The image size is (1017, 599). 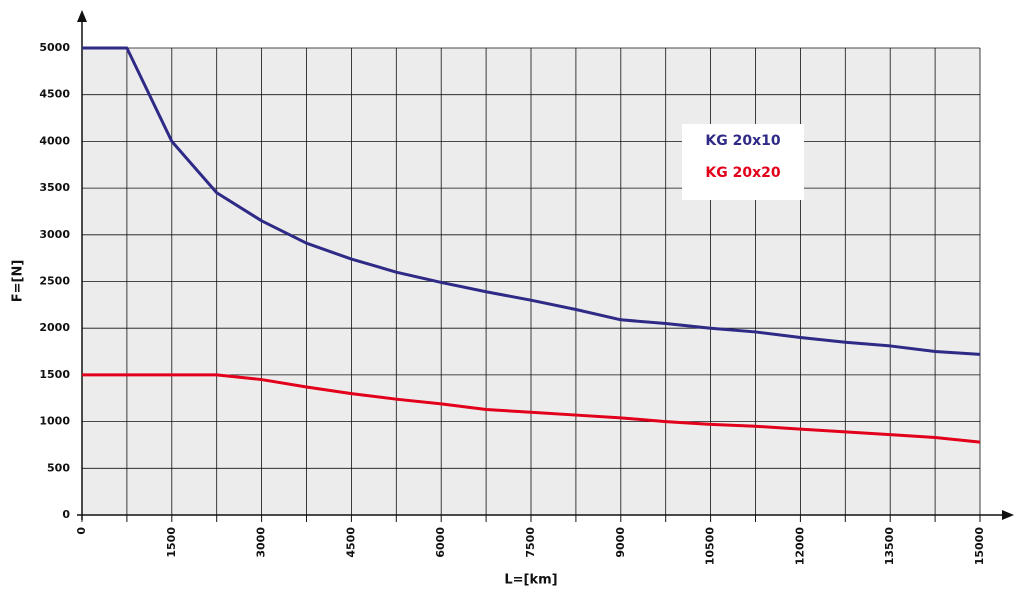 What do you see at coordinates (742, 141) in the screenshot?
I see `legend-label: KG 20x10` at bounding box center [742, 141].